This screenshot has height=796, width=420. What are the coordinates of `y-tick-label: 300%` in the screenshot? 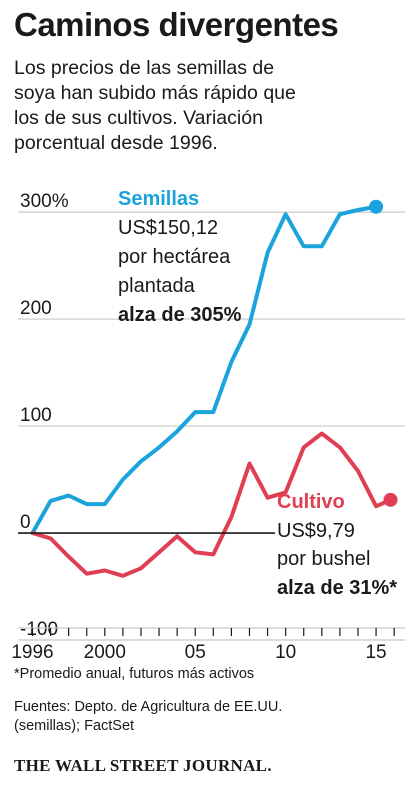 It's located at (44, 201).